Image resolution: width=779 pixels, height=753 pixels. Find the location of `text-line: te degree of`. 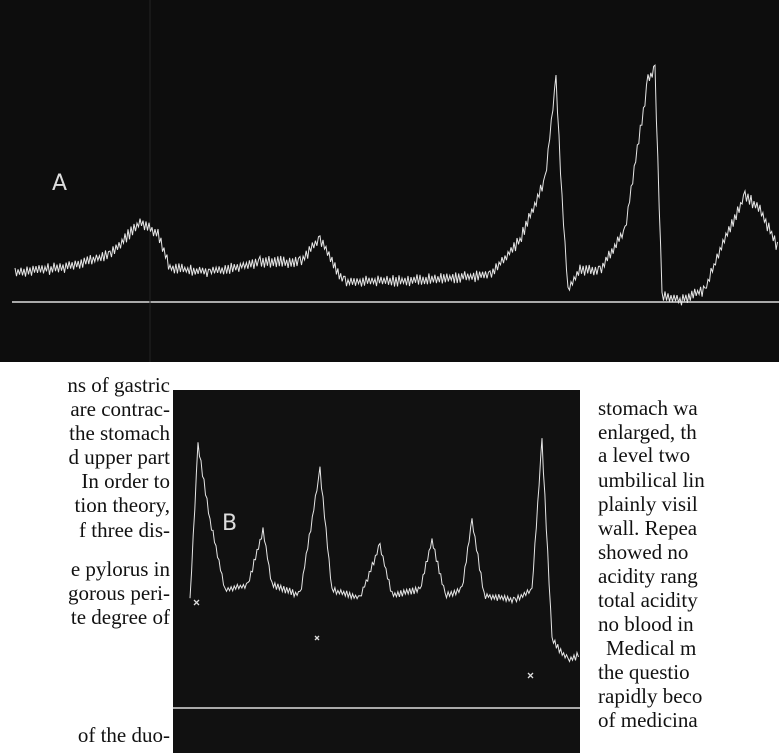

text-line: te degree of is located at coordinates (120, 617).